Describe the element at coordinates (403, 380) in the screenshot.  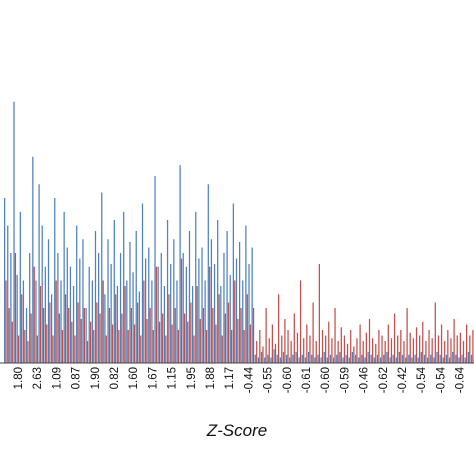
I see `x-tick-label: -0.42` at that location.